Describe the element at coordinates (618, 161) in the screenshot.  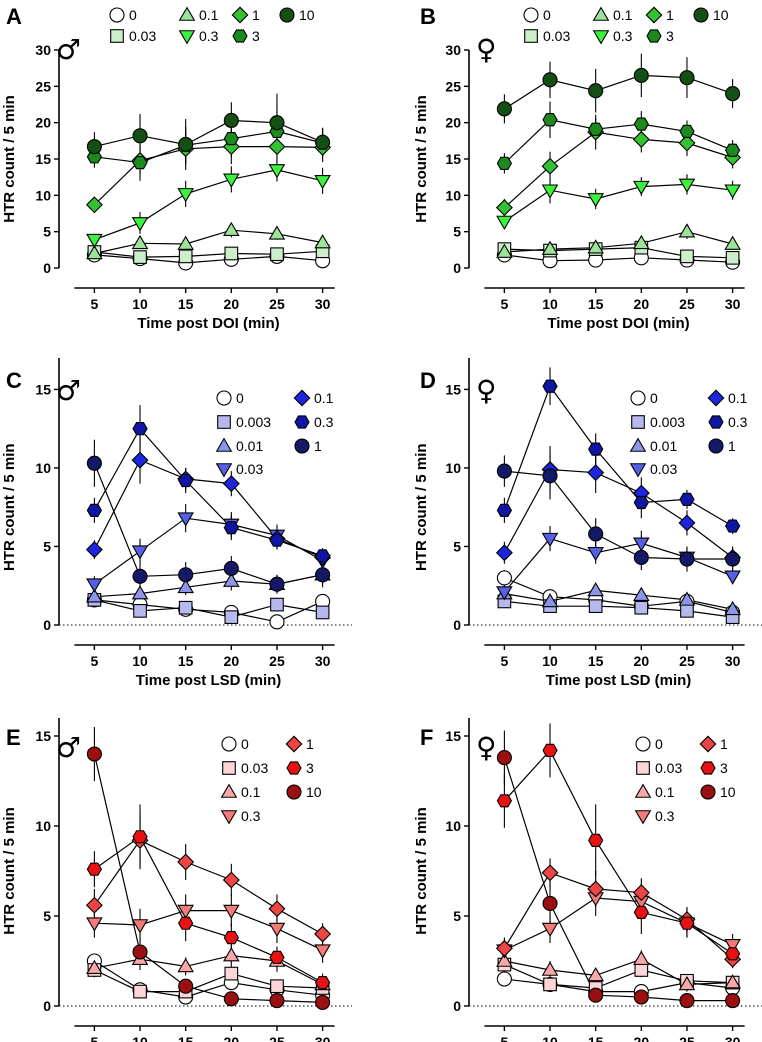
I see `plot-area` at that location.